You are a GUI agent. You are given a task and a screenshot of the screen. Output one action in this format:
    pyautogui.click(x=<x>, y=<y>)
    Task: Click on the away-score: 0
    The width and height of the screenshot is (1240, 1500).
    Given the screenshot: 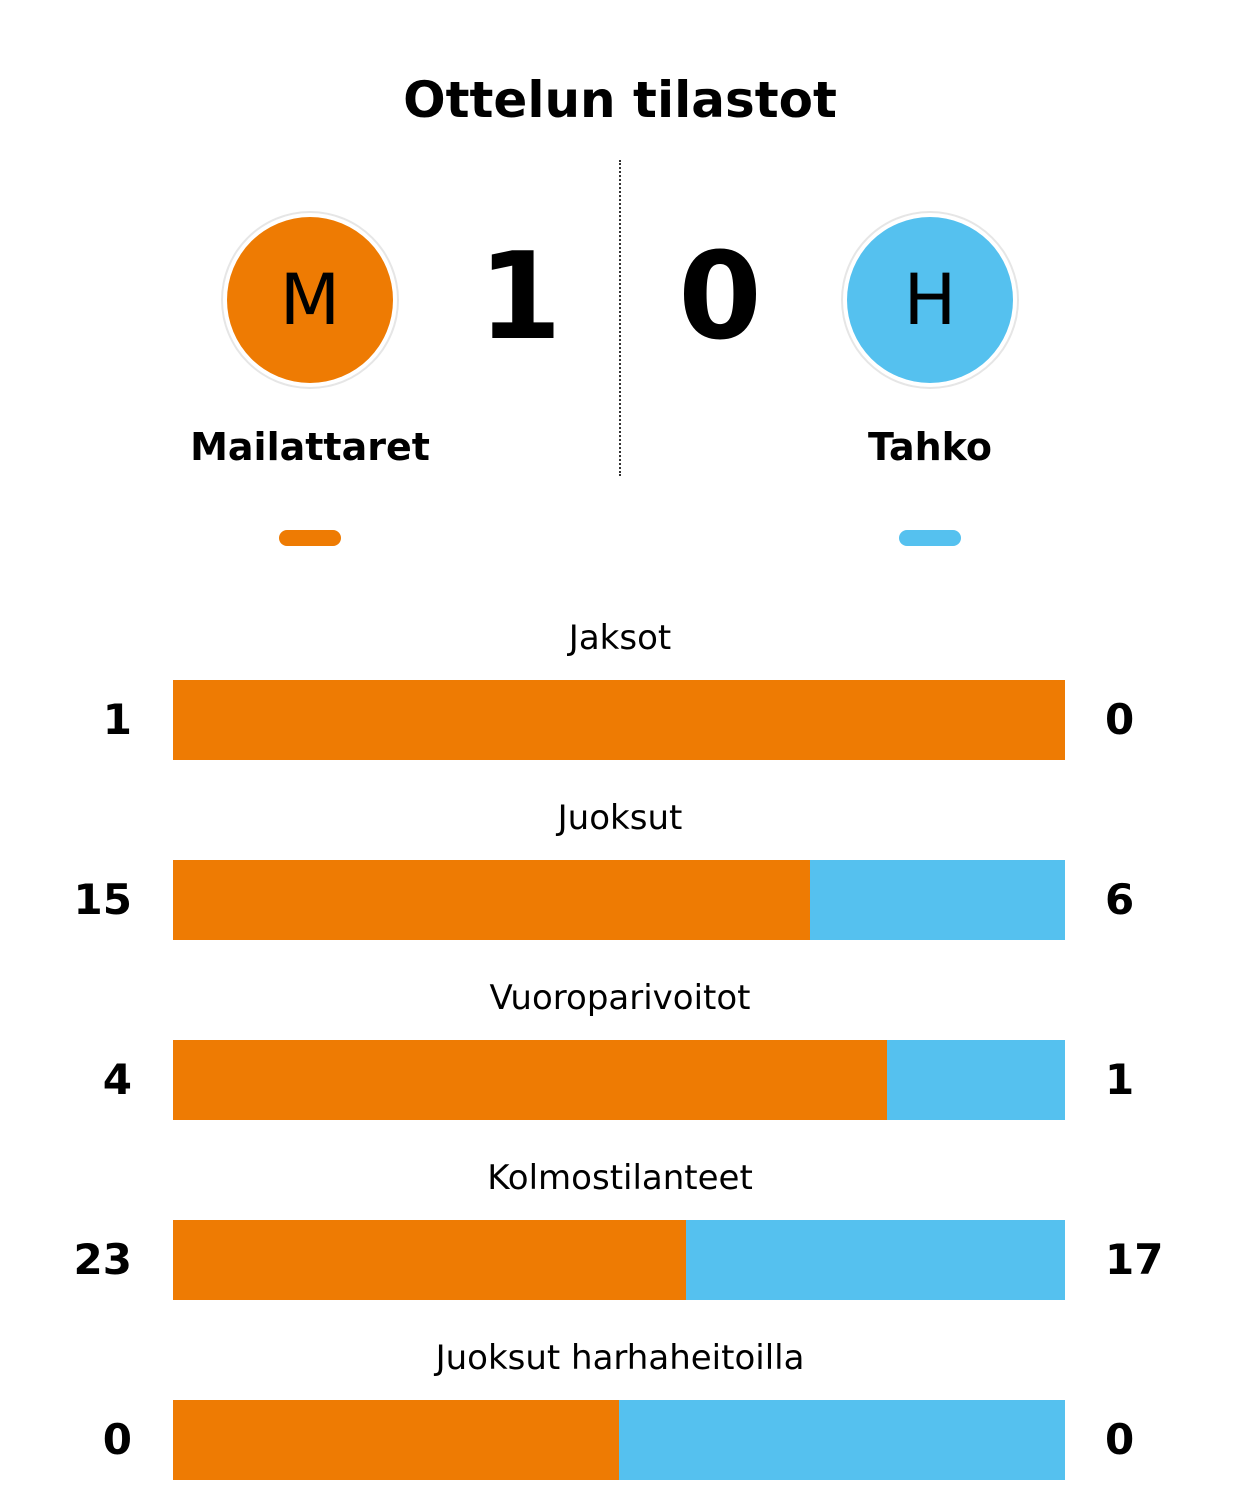 What is the action you would take?
    pyautogui.click(x=720, y=297)
    